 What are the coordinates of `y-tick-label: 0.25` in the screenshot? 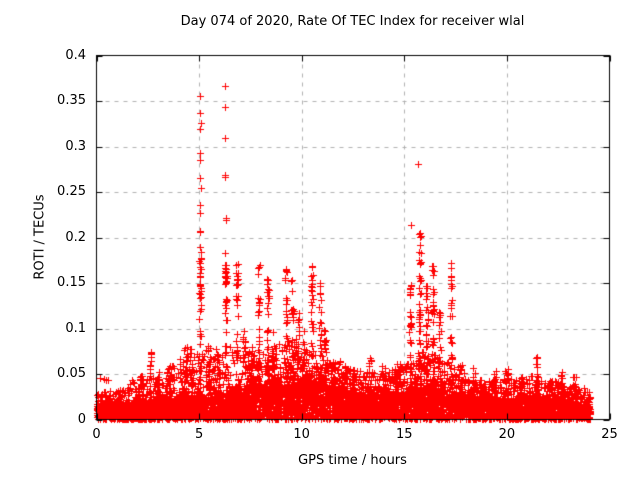 It's located at (71, 191).